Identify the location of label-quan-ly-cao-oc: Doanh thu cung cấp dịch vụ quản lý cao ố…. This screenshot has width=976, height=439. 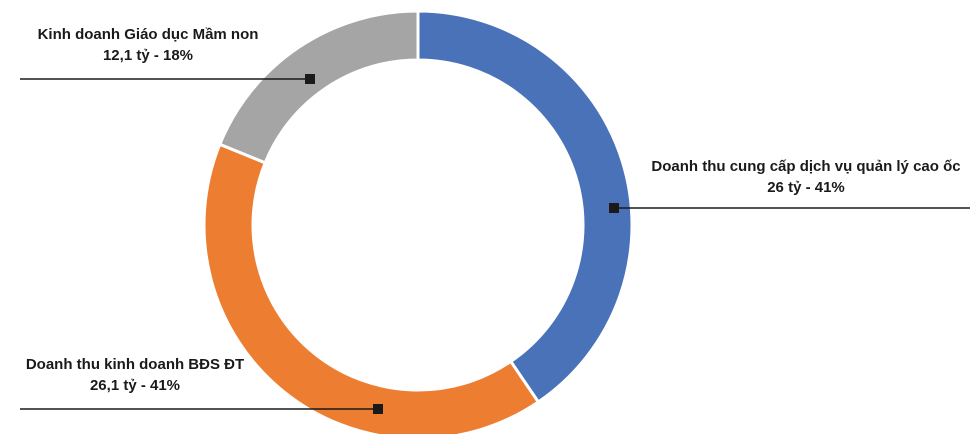
(806, 177).